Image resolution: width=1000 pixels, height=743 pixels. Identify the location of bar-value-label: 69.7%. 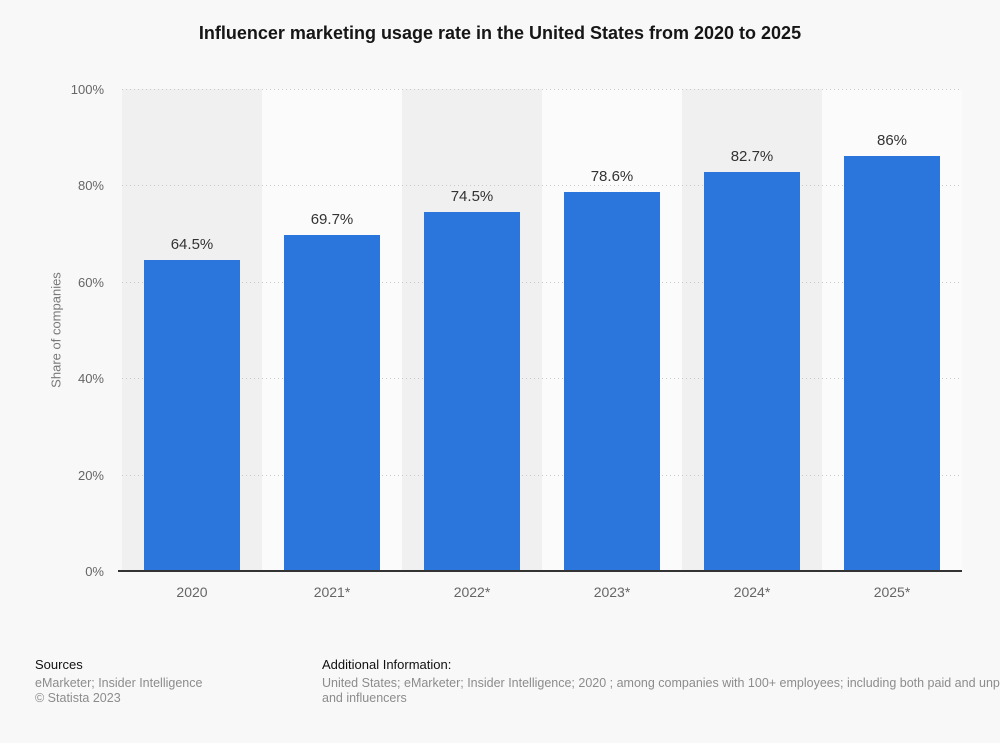
(332, 220).